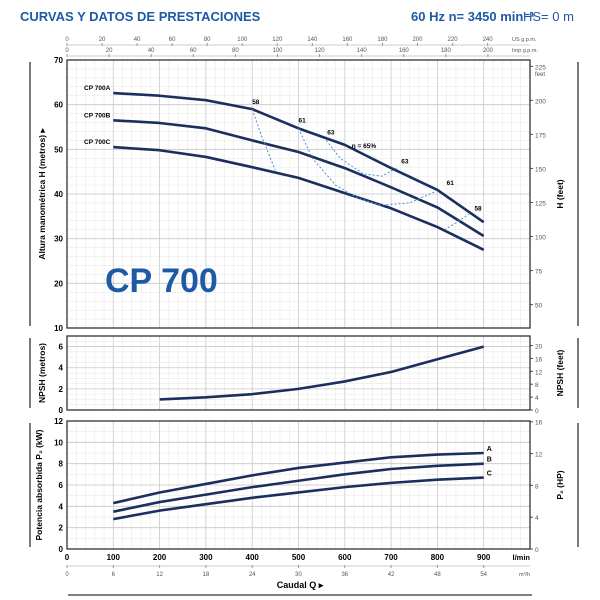 The image size is (600, 600). I want to click on m3h-tick-label: 48, so click(437, 575).